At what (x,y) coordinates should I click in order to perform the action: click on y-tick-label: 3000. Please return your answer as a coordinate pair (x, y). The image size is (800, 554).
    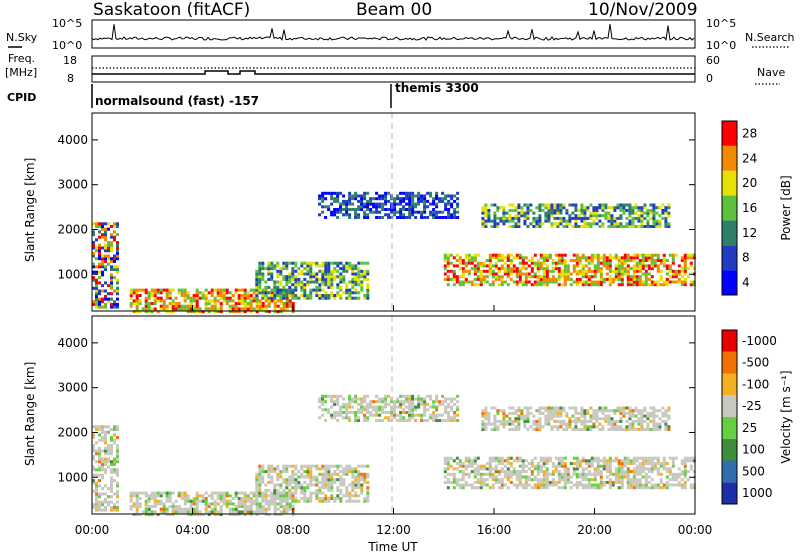
    Looking at the image, I should click on (72, 185).